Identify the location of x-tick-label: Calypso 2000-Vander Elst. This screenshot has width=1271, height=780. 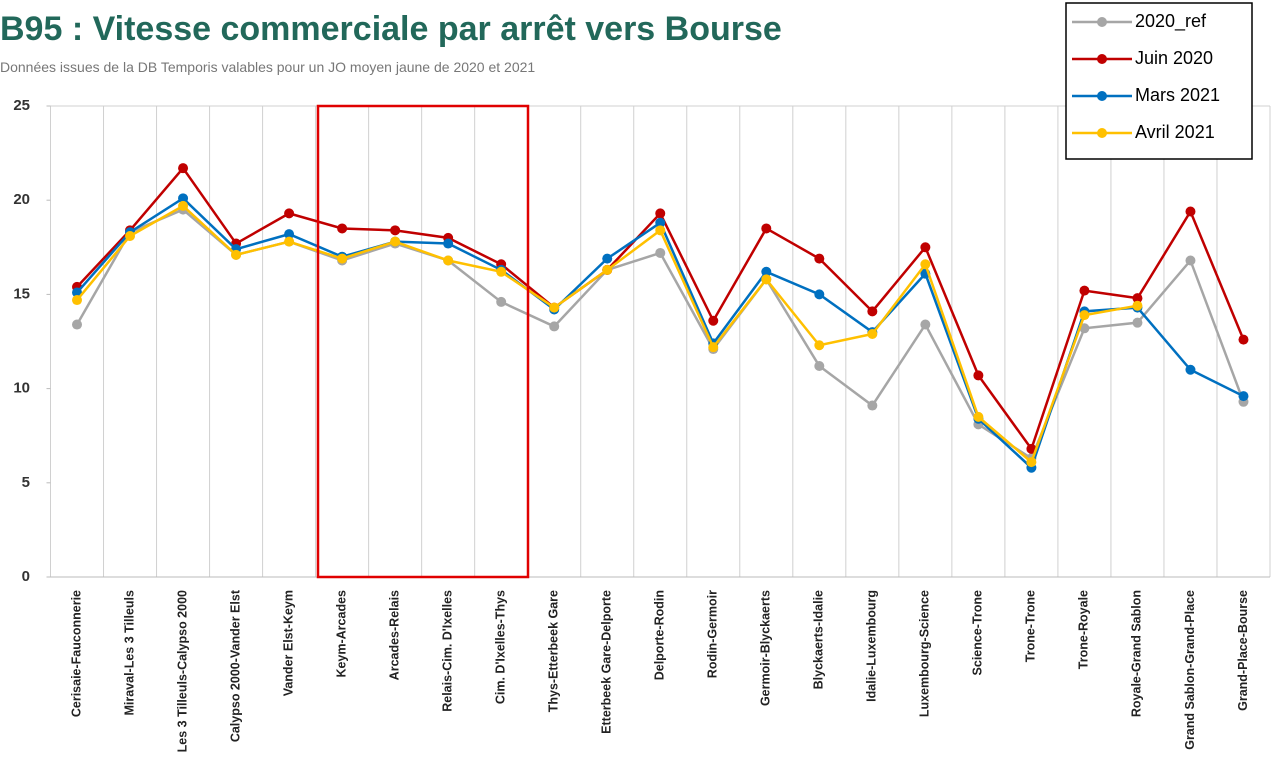
(235, 665).